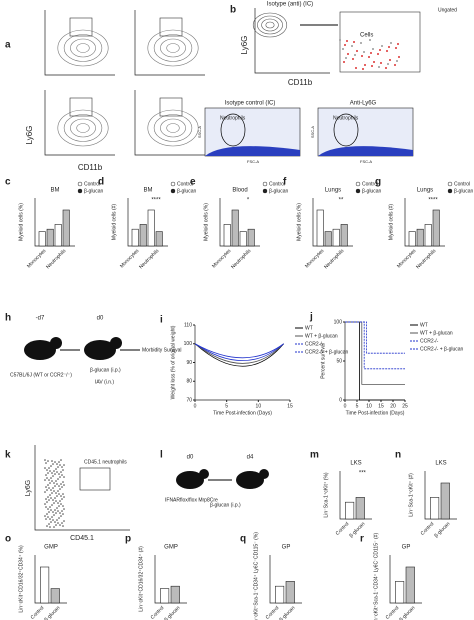 The width and height of the screenshot is (474, 620). Describe the element at coordinates (189, 382) in the screenshot. I see `y-tick-label: 80` at that location.